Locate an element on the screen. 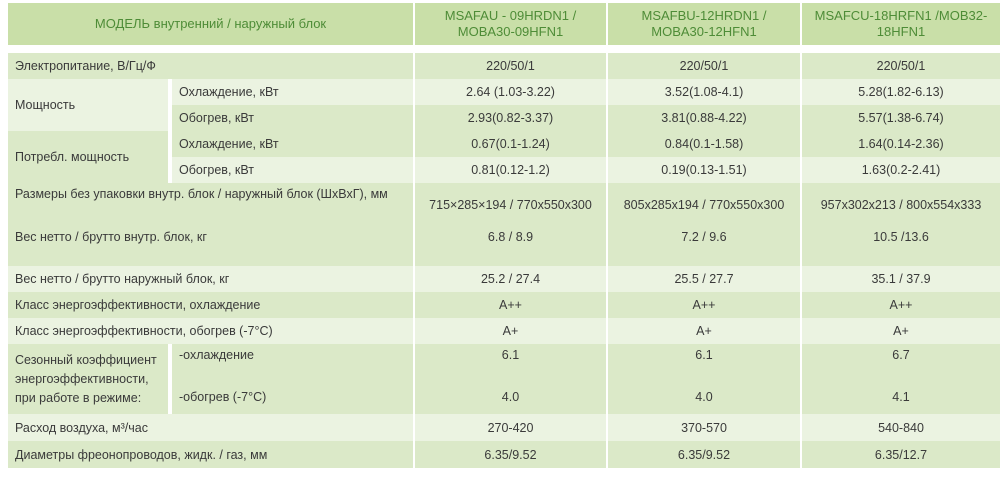 This screenshot has width=1000, height=478. sub-label: -охлаждение is located at coordinates (292, 361).